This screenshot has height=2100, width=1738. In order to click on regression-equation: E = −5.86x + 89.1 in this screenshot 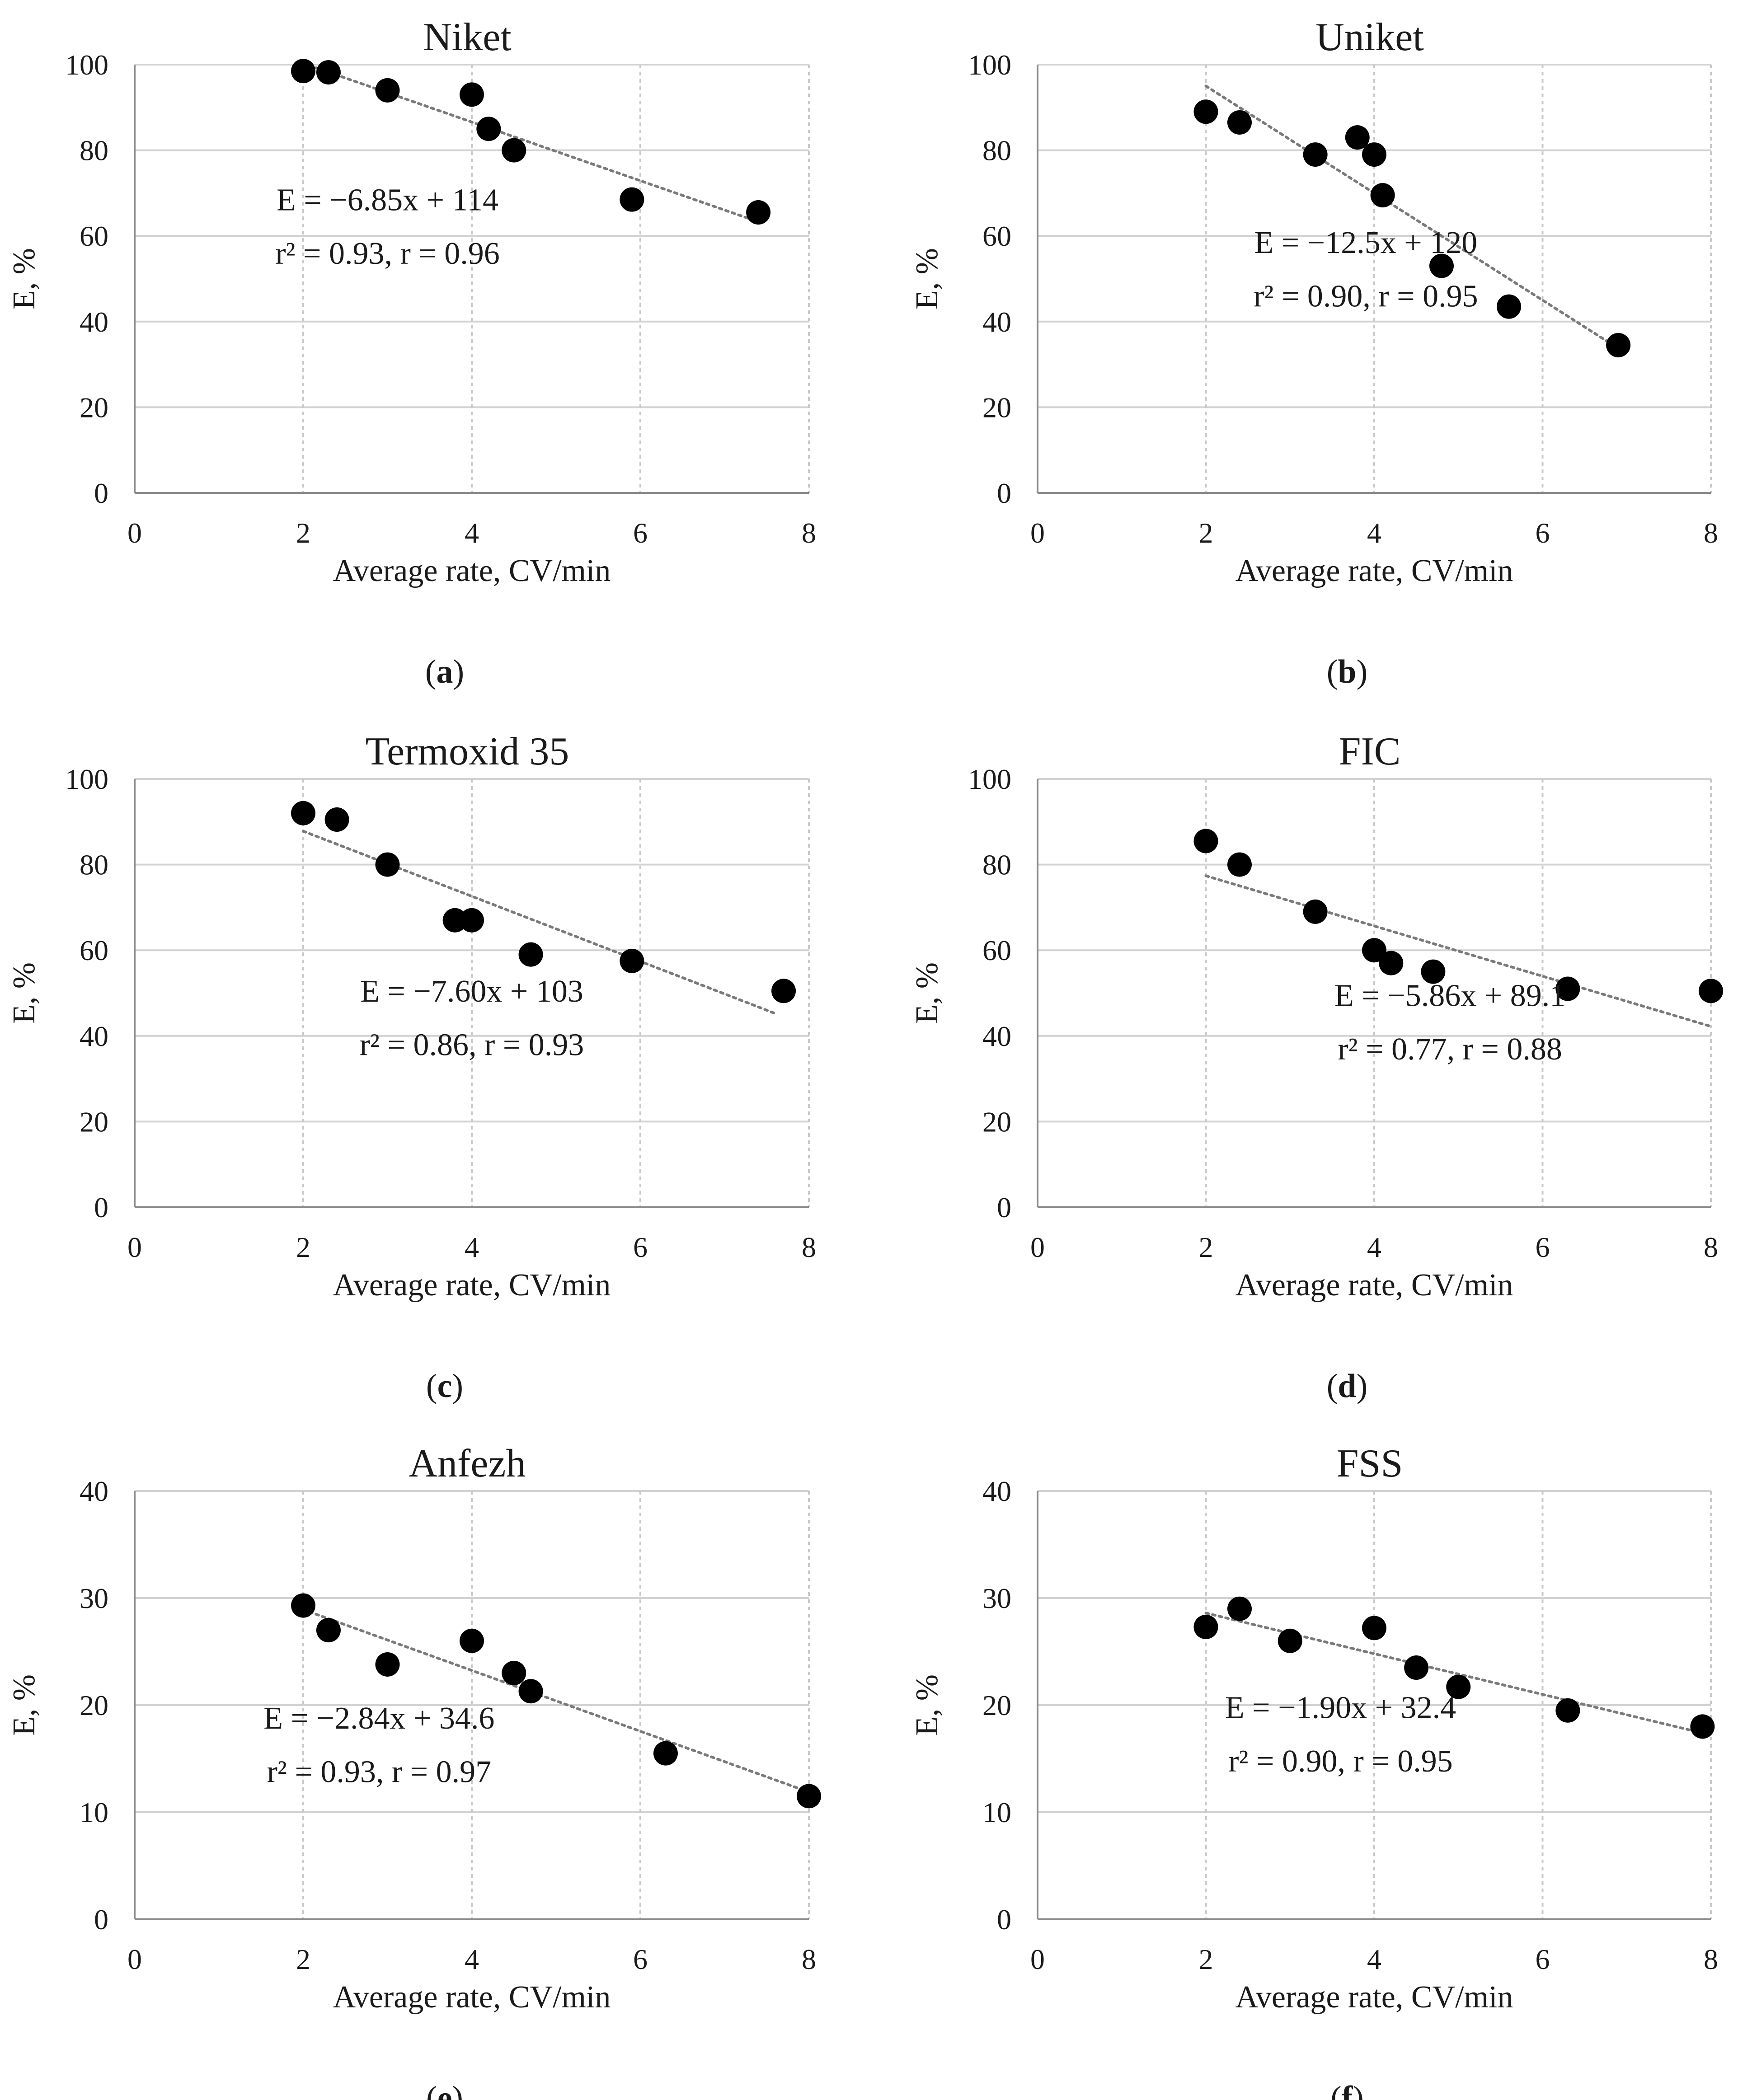, I will do `click(1449, 996)`.